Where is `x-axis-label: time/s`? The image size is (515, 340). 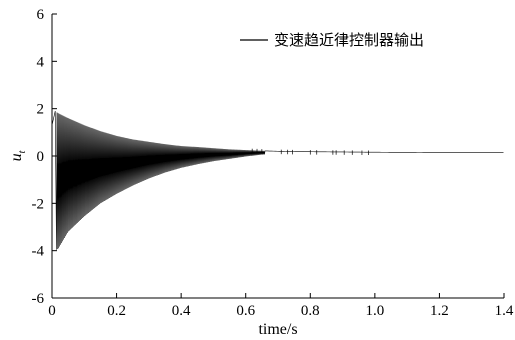
x-axis-label: time/s is located at coordinates (277, 329).